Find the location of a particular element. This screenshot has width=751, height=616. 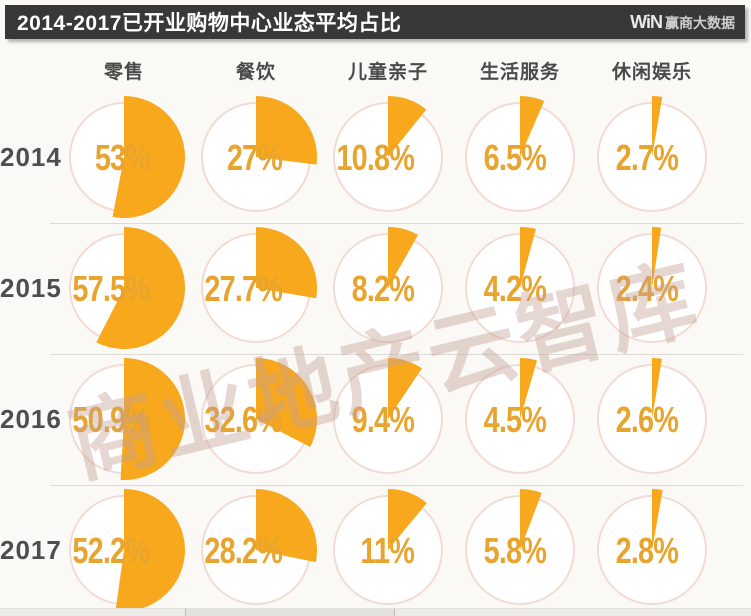

percent-label: 9.4% is located at coordinates (375, 419).